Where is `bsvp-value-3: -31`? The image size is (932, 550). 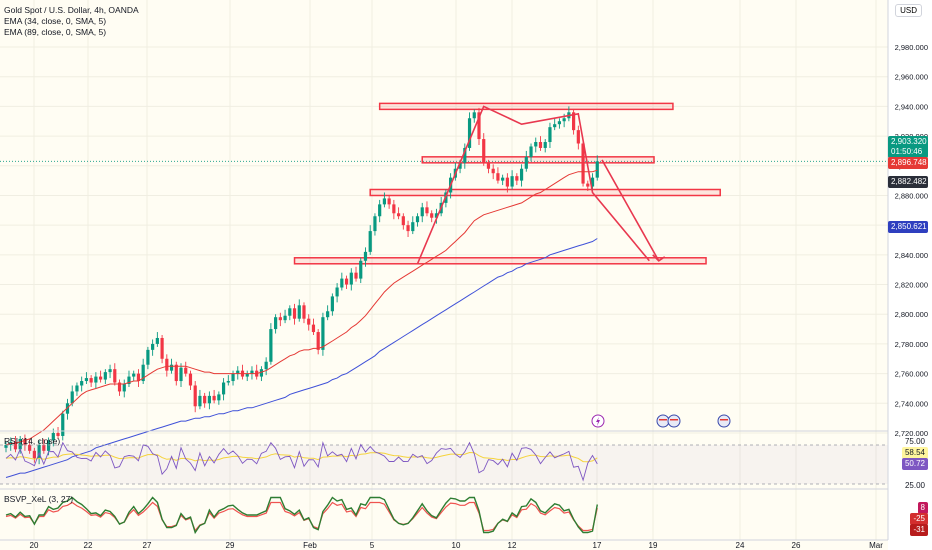 bsvp-value-3: -31 is located at coordinates (919, 530).